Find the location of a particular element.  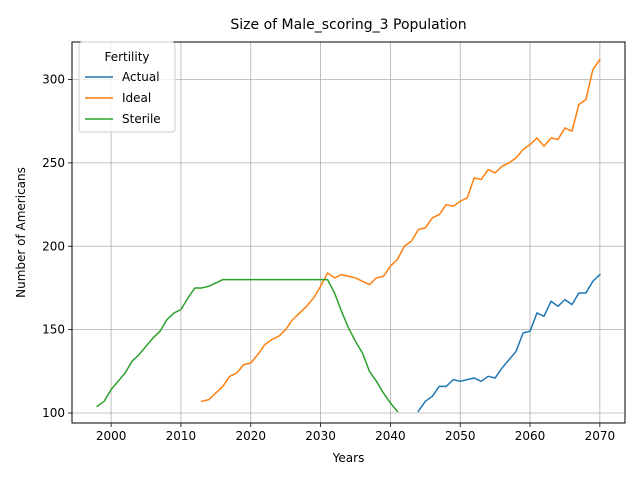

x-tick-label: 2030 is located at coordinates (320, 436).